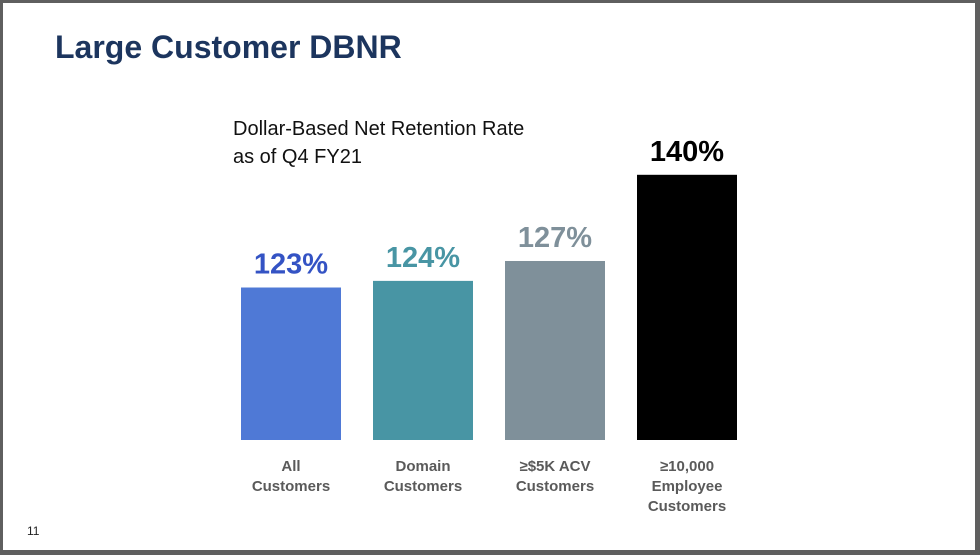  Describe the element at coordinates (291, 486) in the screenshot. I see `category-label-1-line-2: Customers` at that location.